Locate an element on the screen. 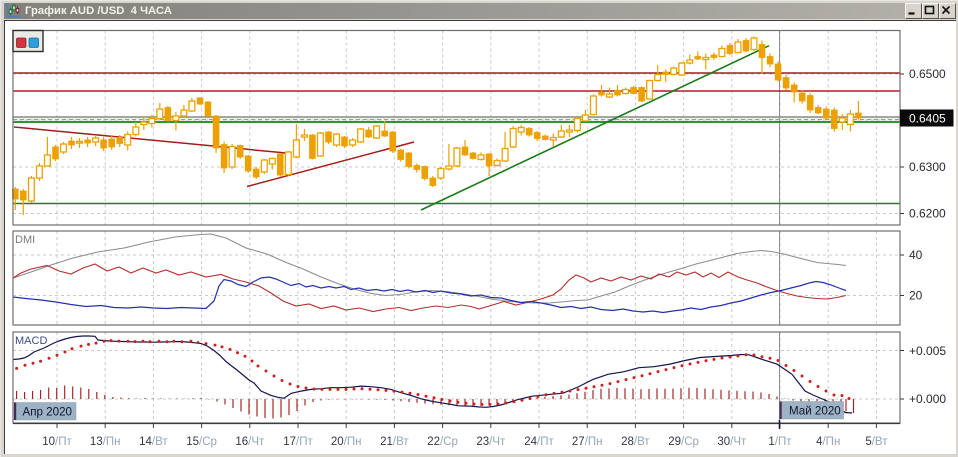  svg-text: +0.005 is located at coordinates (927, 351).